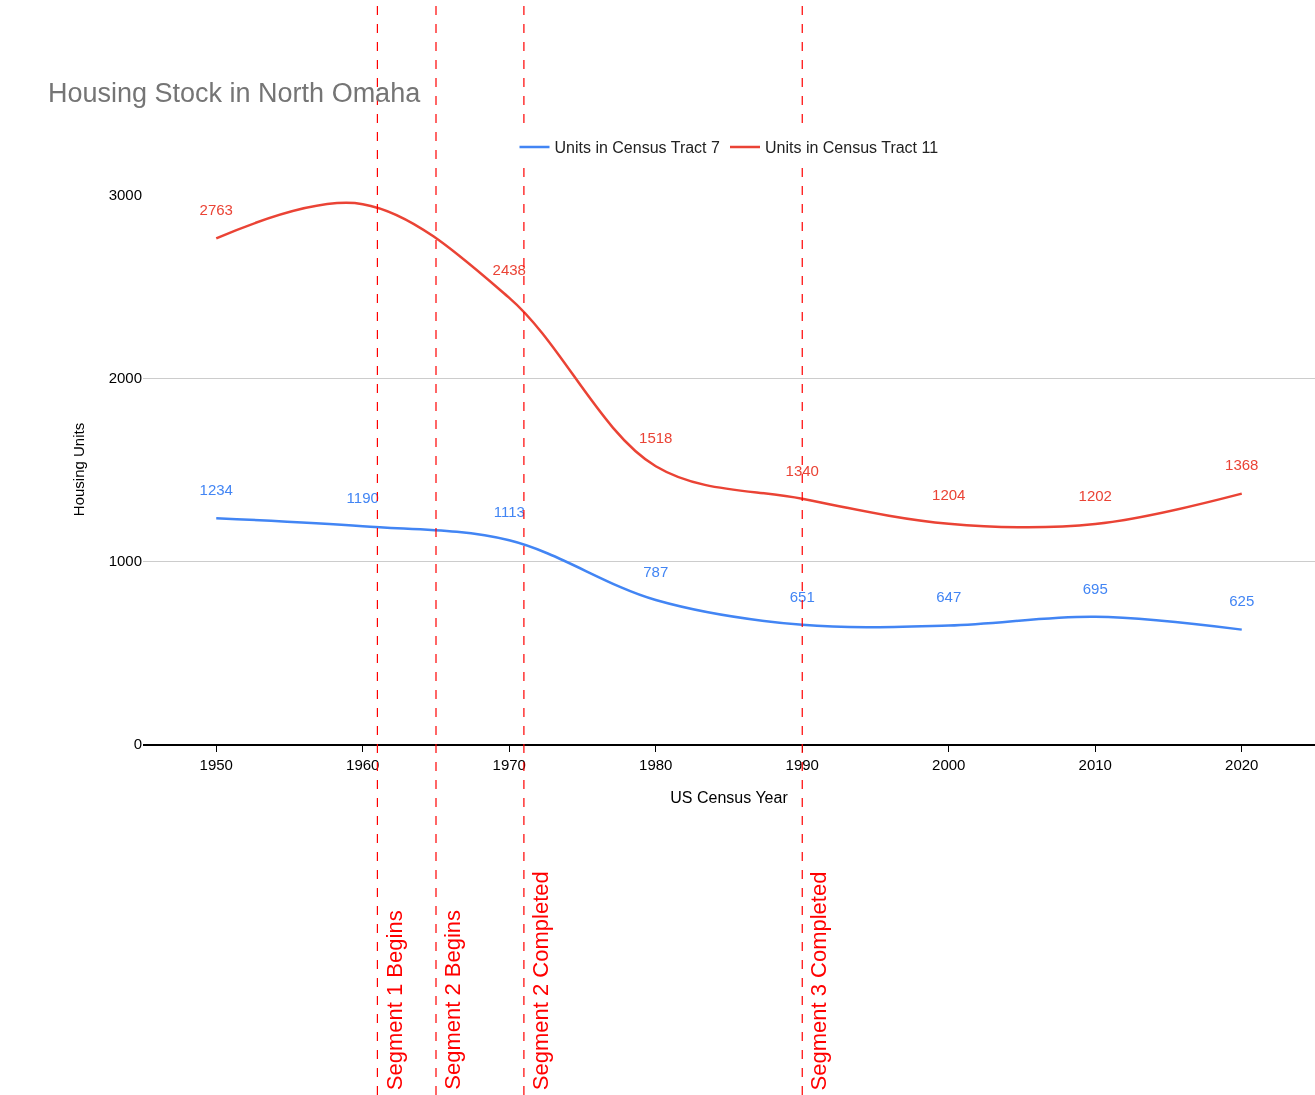 This screenshot has width=1315, height=1095. Describe the element at coordinates (1242, 601) in the screenshot. I see `data-label: 625` at that location.